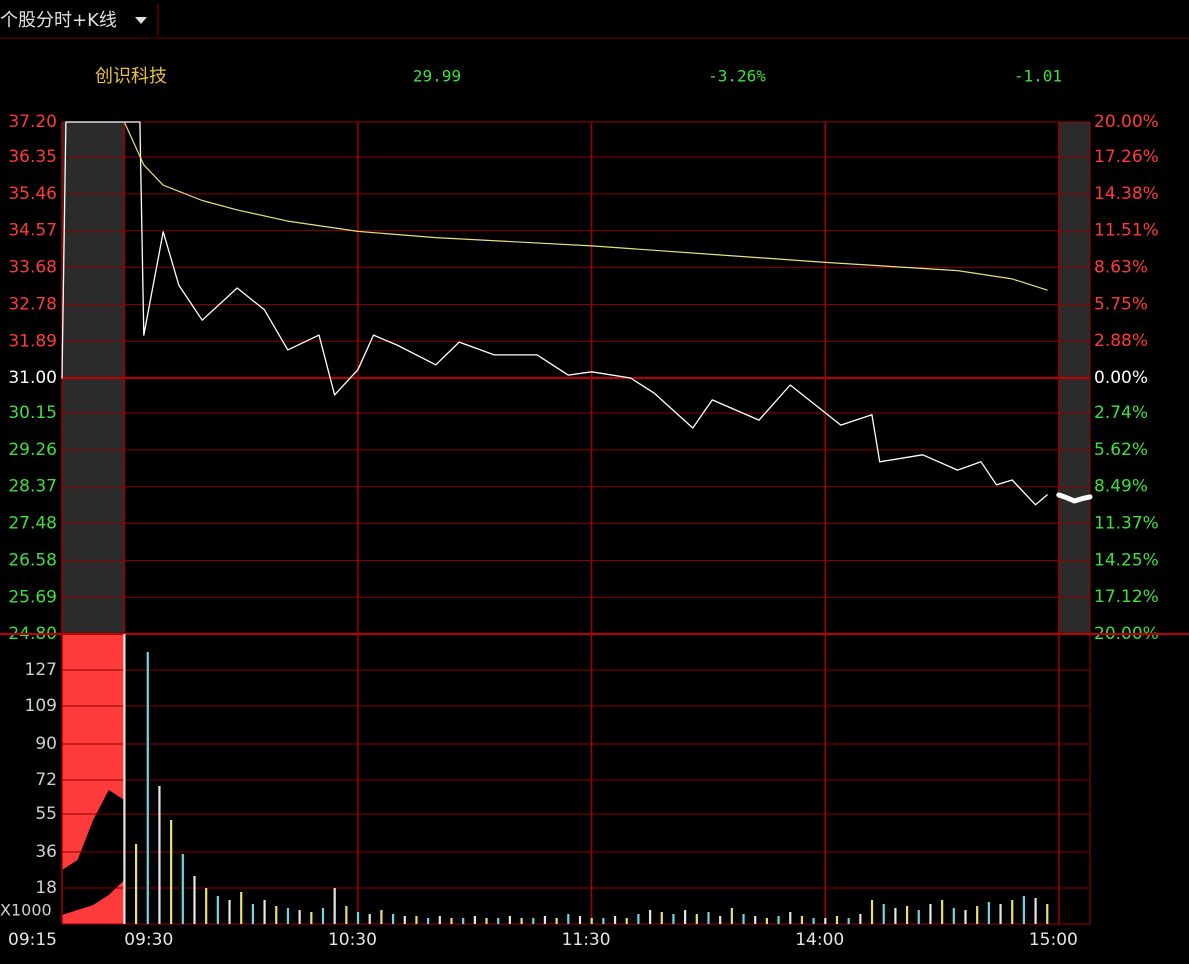 The image size is (1189, 964). I want to click on change: -1.01, so click(1038, 76).